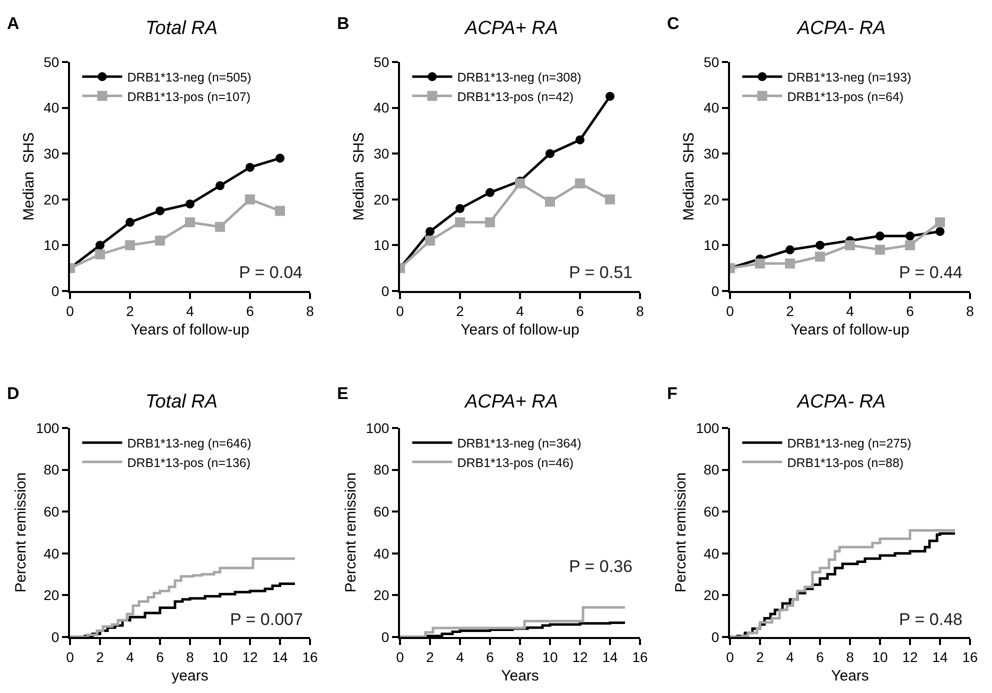  What do you see at coordinates (190, 675) in the screenshot?
I see `x-axis-title: years` at bounding box center [190, 675].